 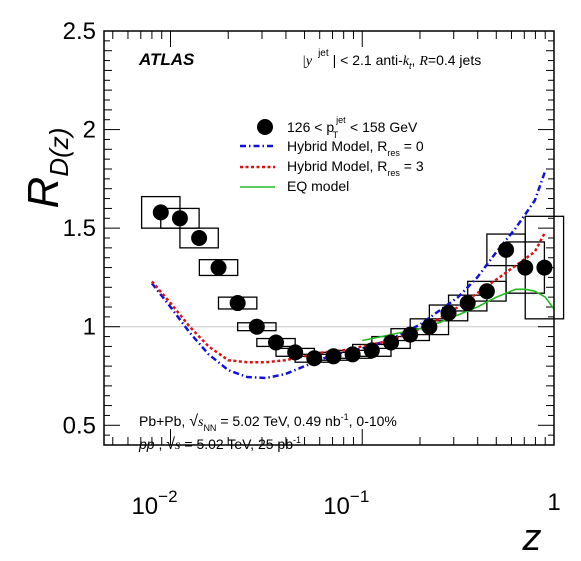 I want to click on y-axis-title-main: R, so click(x=43, y=193).